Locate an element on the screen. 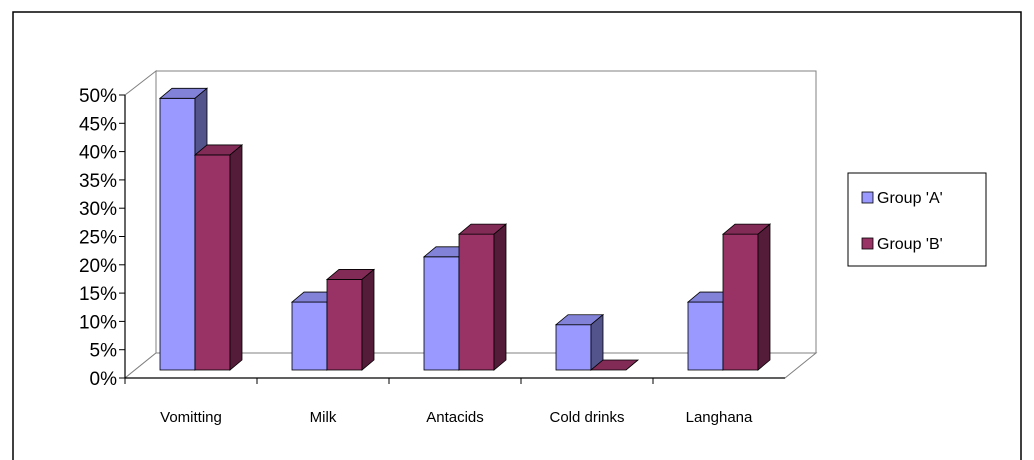 Image resolution: width=1034 pixels, height=460 pixels. y-tick-label: 5% is located at coordinates (104, 351).